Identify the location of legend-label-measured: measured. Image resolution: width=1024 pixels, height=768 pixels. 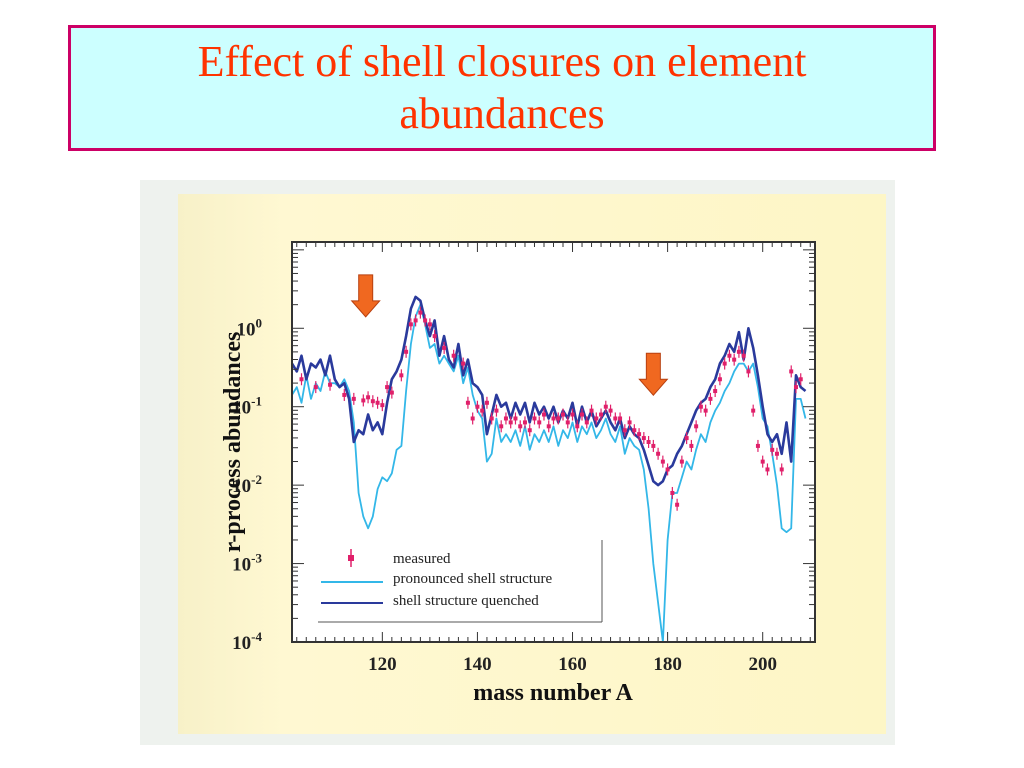
(422, 559).